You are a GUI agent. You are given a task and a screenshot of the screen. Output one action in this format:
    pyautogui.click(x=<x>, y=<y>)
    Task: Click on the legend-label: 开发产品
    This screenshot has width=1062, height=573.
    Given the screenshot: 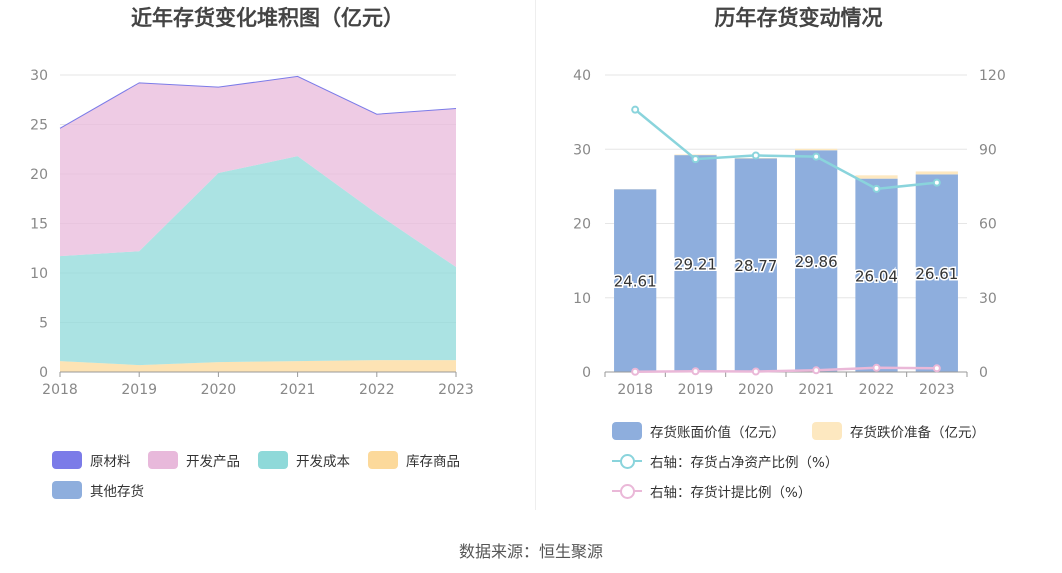 What is the action you would take?
    pyautogui.click(x=213, y=462)
    